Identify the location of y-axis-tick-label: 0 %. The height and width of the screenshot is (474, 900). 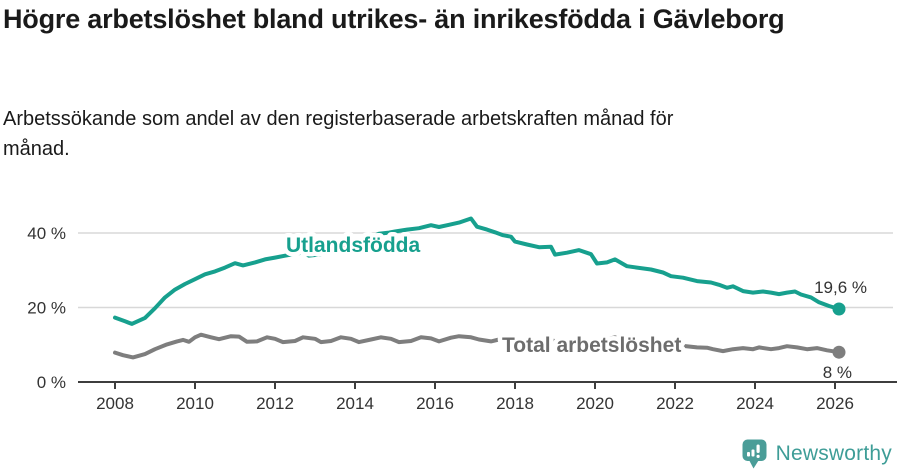
(51, 382).